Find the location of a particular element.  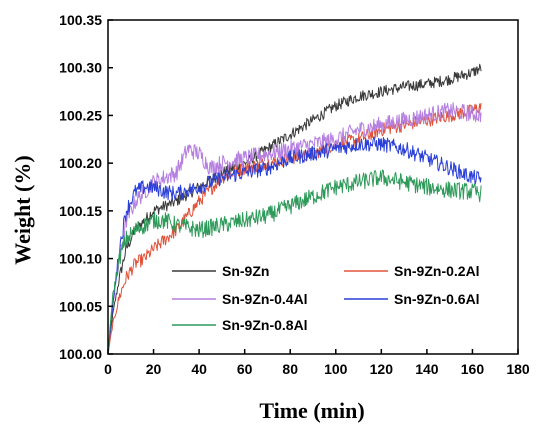

x-tick-label: 160 is located at coordinates (473, 369).